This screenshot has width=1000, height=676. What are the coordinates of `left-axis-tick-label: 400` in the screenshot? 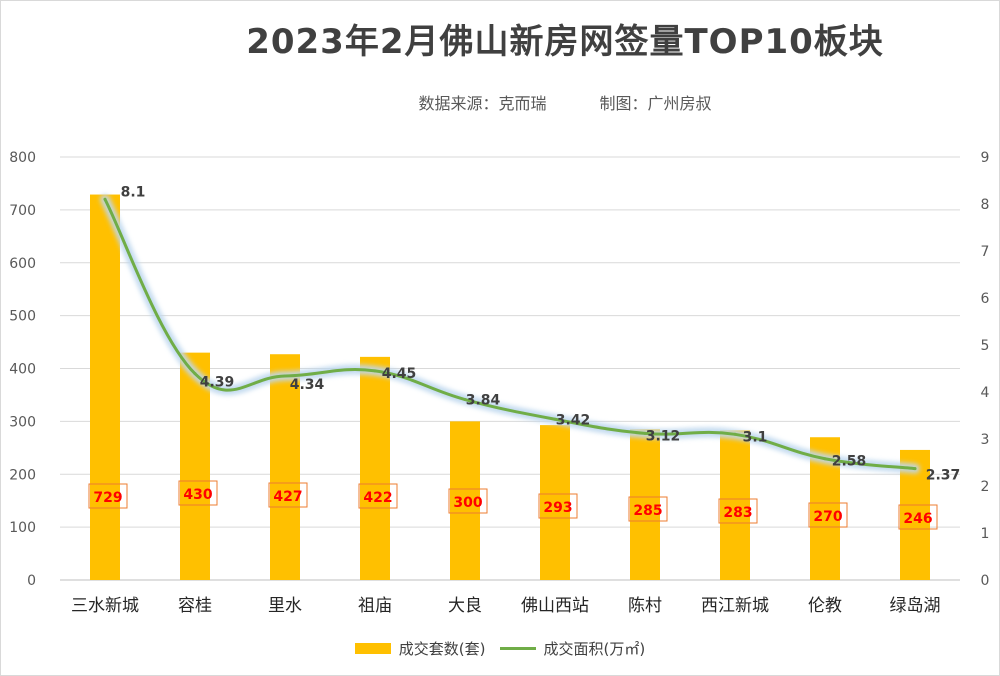 It's located at (22, 370).